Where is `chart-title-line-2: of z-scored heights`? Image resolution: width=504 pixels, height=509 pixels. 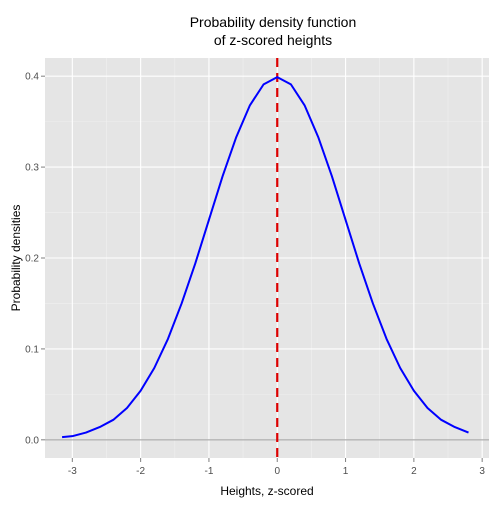
chart-title-line-2: of z-scored heights is located at coordinates (273, 40).